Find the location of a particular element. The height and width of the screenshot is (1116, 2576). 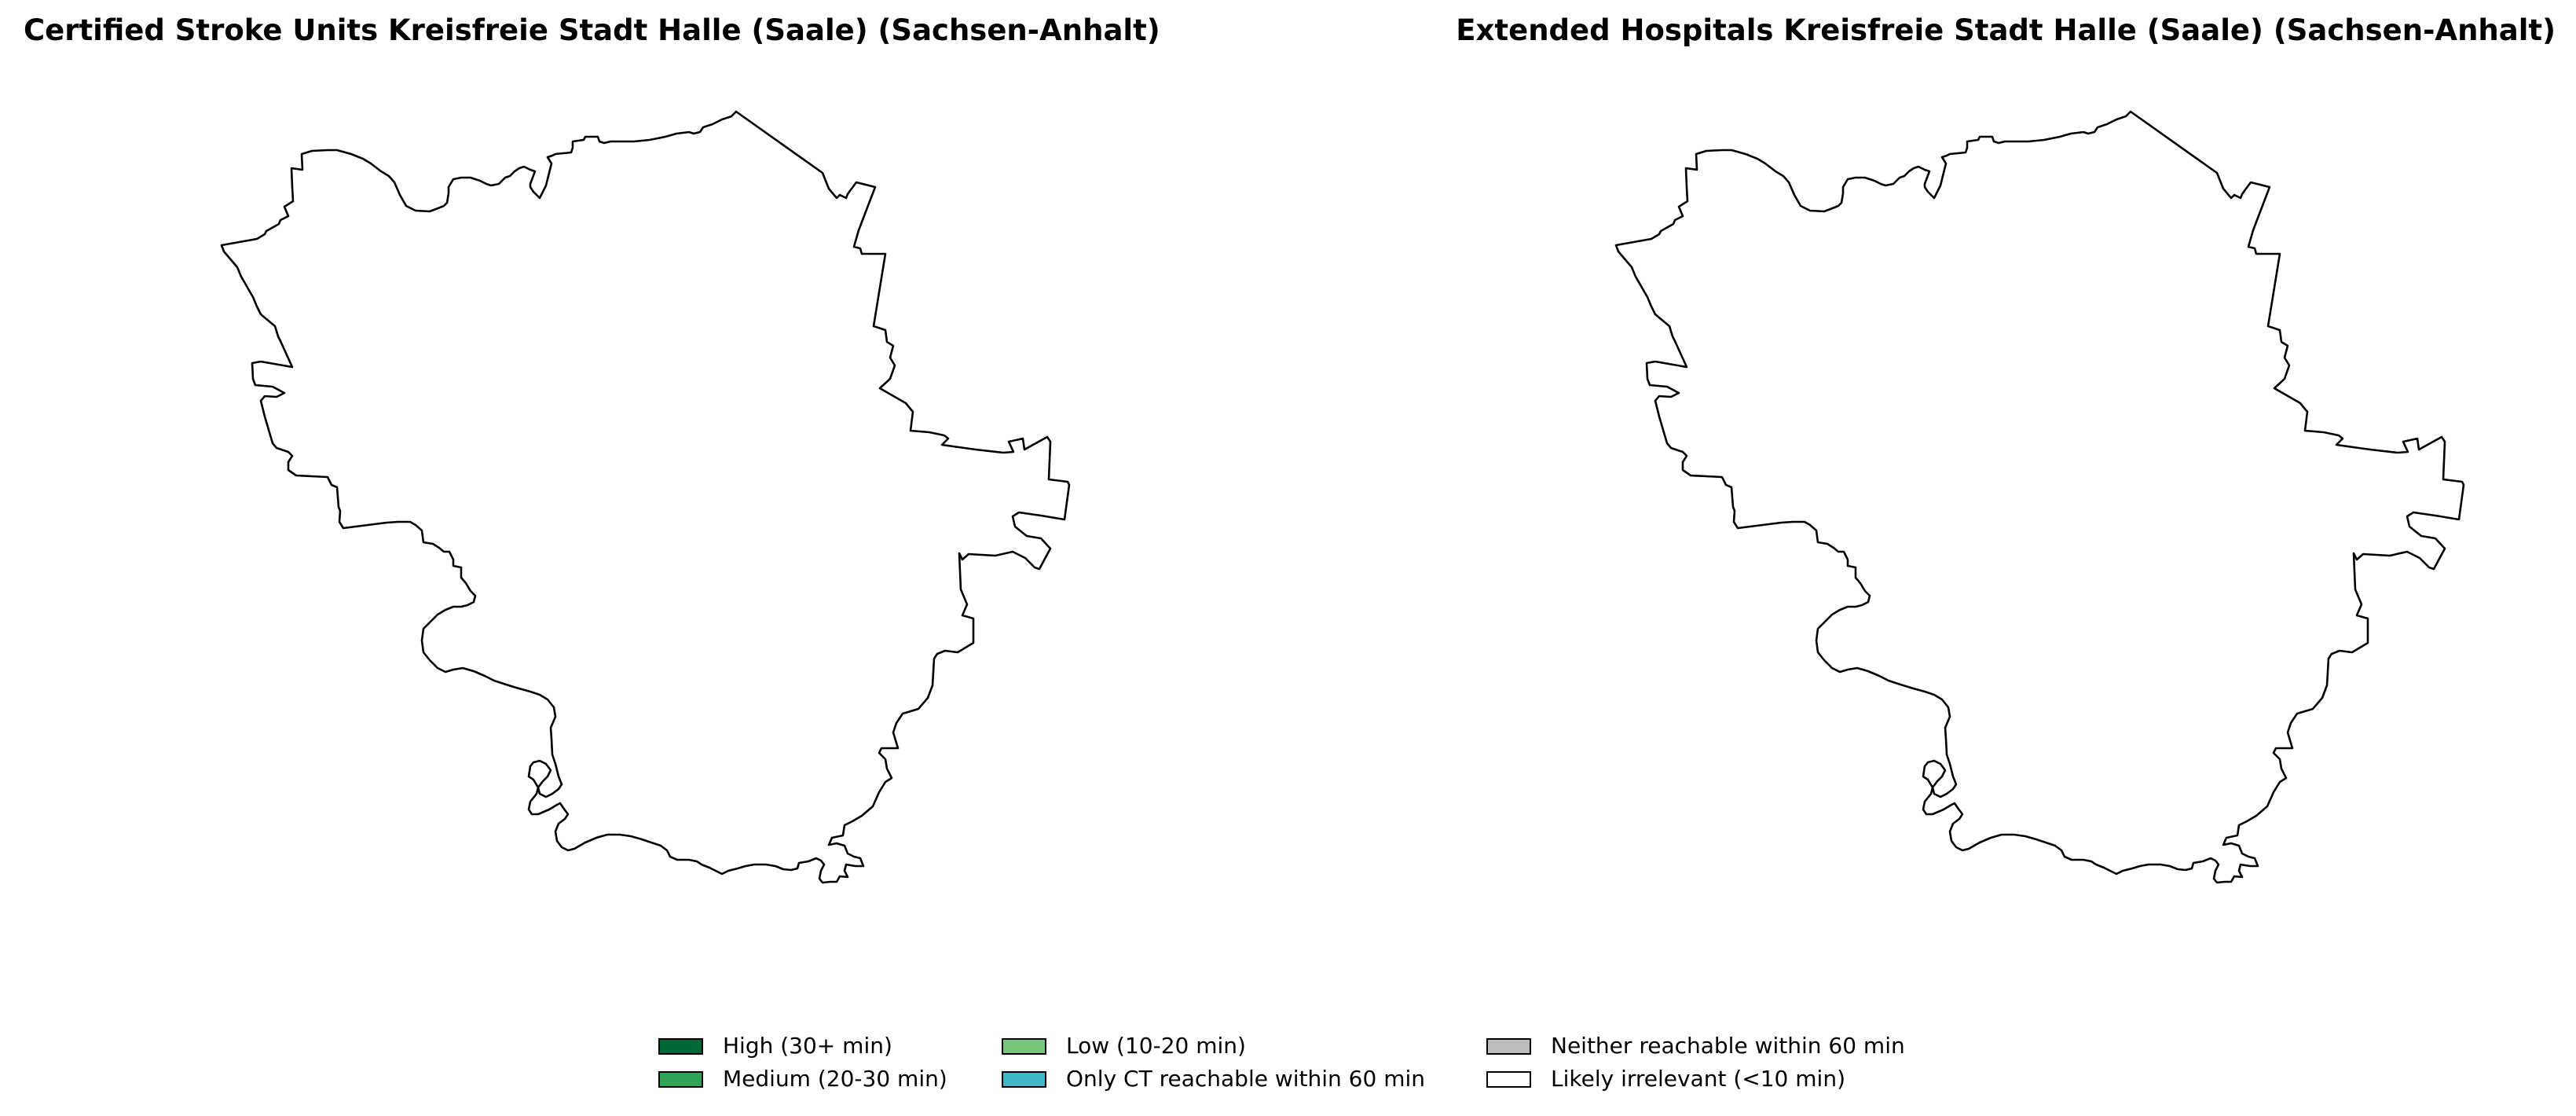

legend-label: High (30+ min) is located at coordinates (807, 1046).